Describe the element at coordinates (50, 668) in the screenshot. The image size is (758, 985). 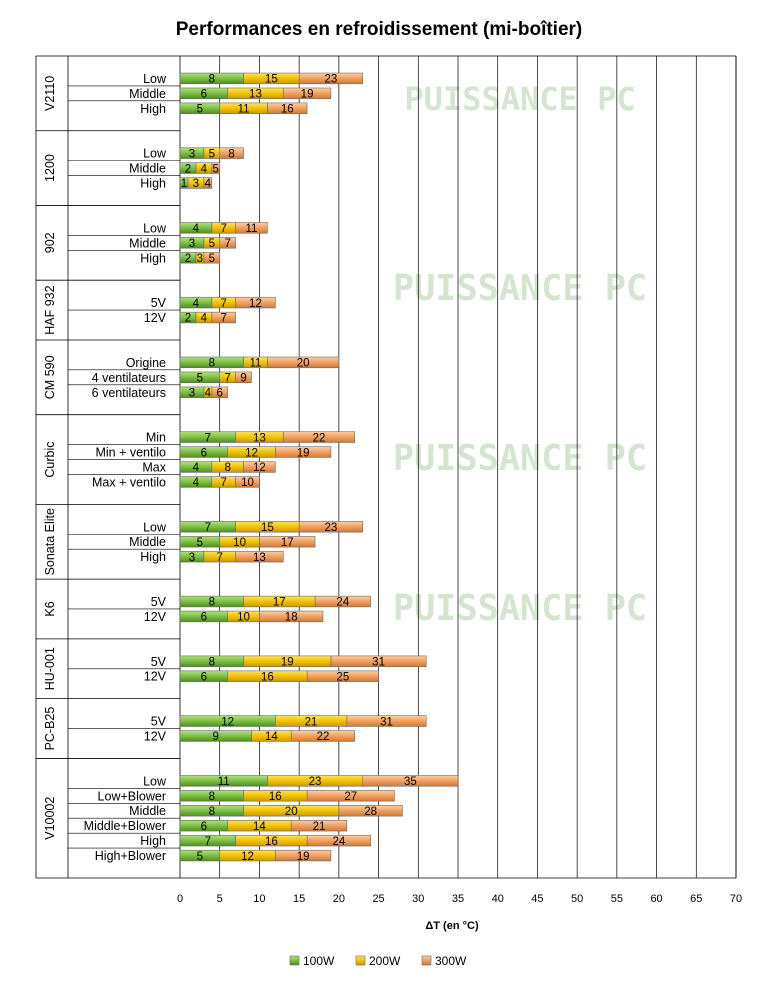
I see `group-label: HU-001` at that location.